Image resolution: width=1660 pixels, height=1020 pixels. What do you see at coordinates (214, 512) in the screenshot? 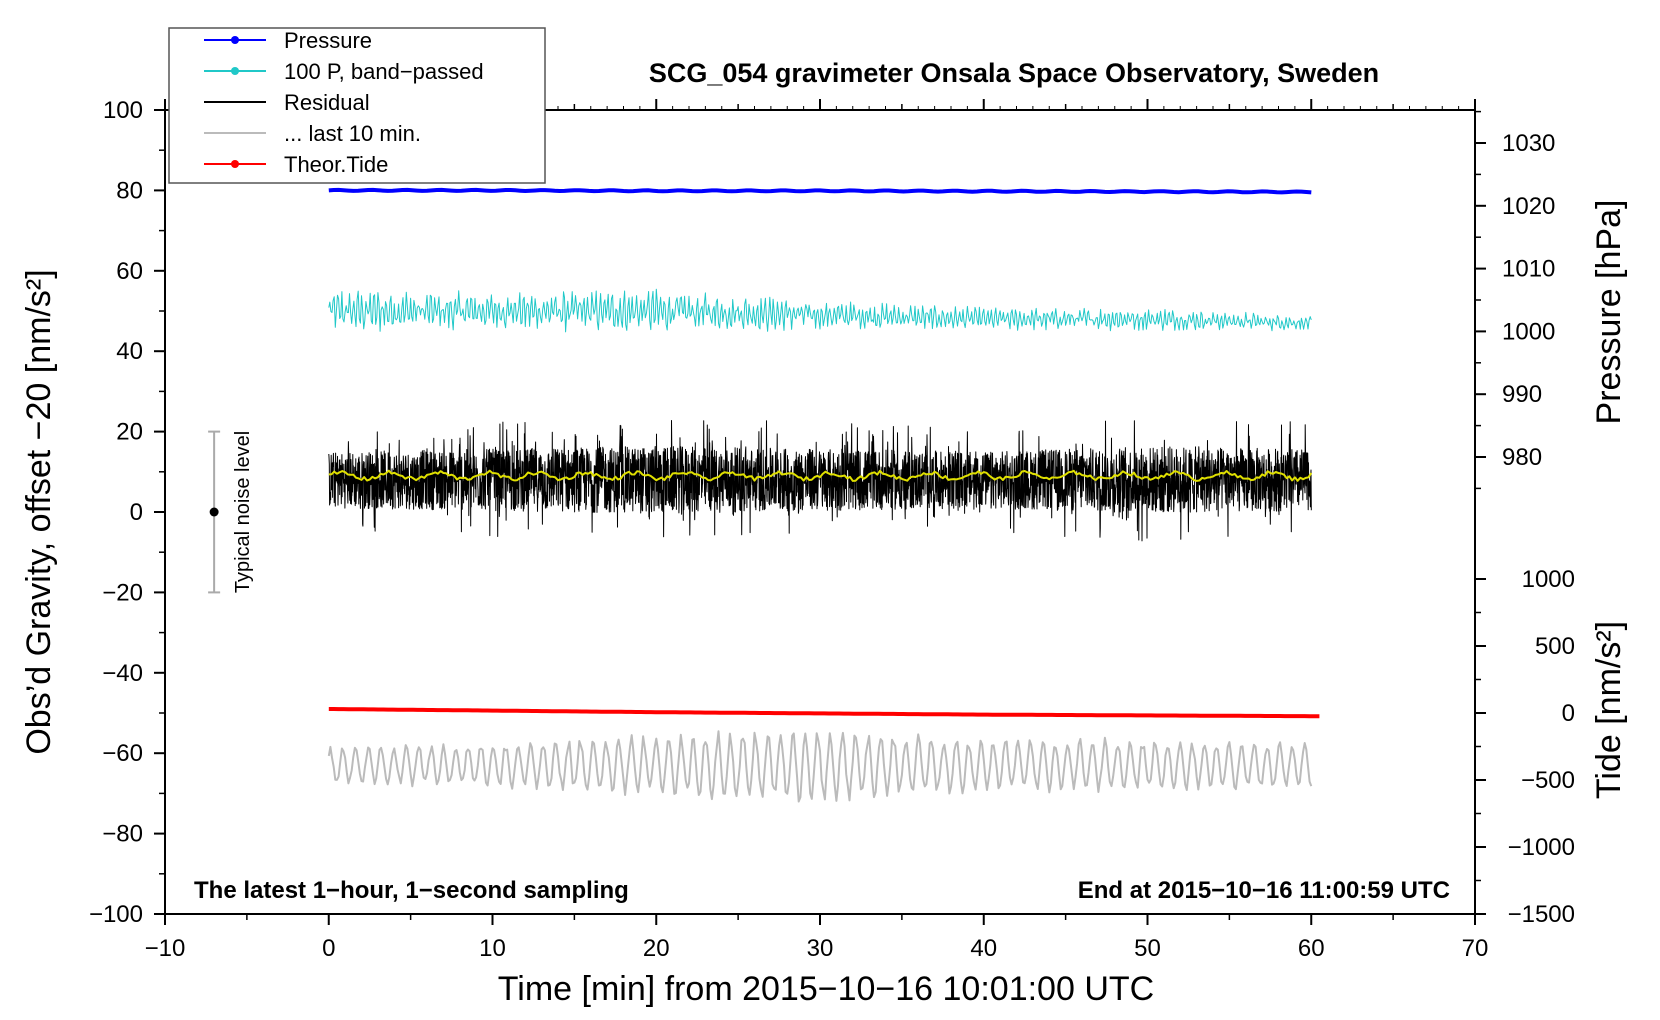
I see `noise-center-dot` at bounding box center [214, 512].